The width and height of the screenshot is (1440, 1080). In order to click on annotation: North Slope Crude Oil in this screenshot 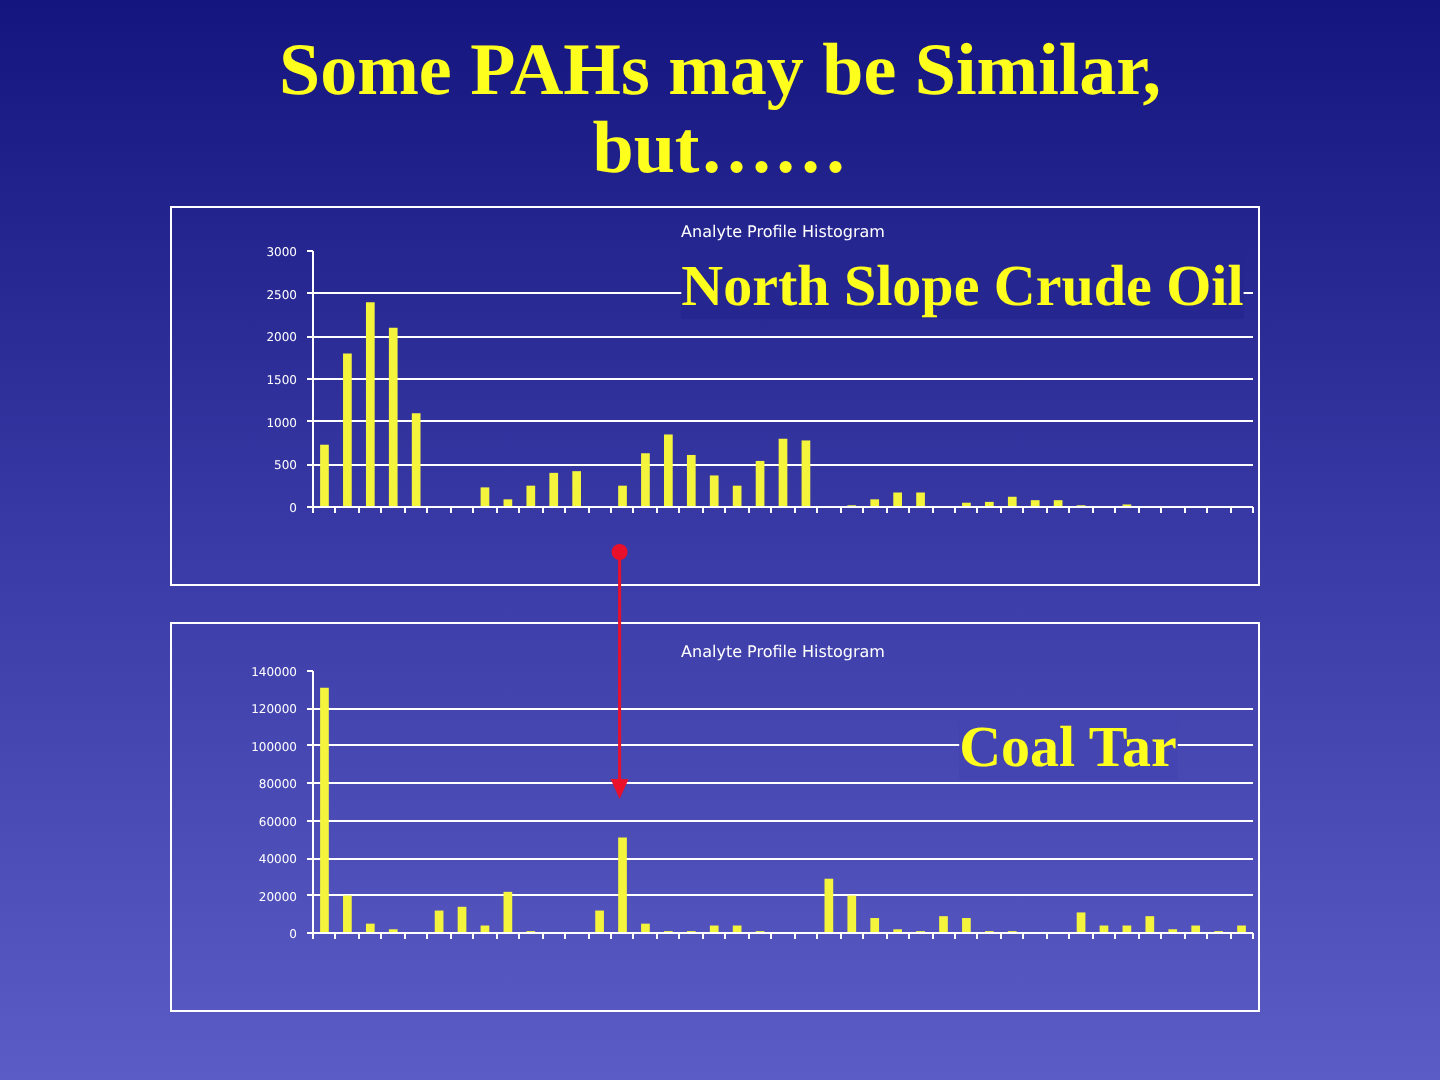, I will do `click(962, 286)`.